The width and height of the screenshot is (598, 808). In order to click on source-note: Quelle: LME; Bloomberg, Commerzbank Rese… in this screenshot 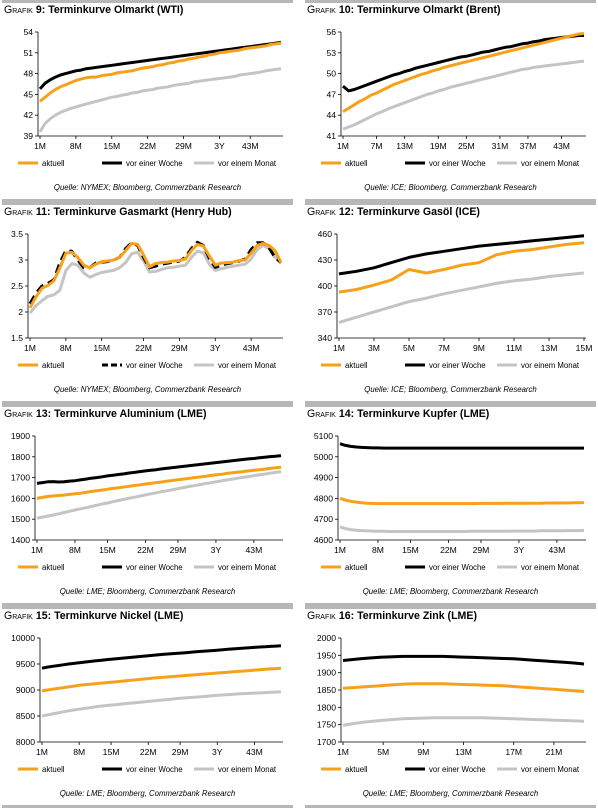, I will do `click(450, 793)`.